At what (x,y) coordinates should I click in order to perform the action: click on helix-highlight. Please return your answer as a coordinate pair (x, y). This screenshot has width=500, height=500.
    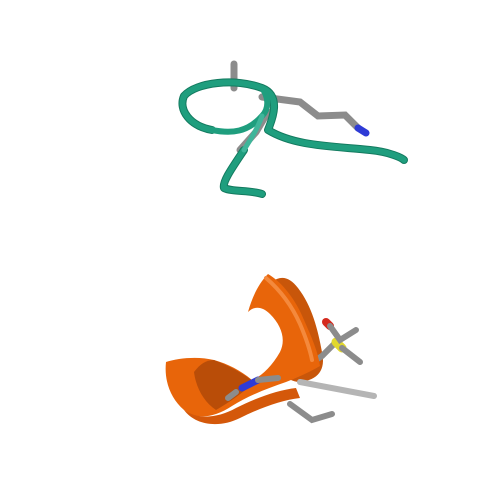
    Looking at the image, I should click on (289, 319).